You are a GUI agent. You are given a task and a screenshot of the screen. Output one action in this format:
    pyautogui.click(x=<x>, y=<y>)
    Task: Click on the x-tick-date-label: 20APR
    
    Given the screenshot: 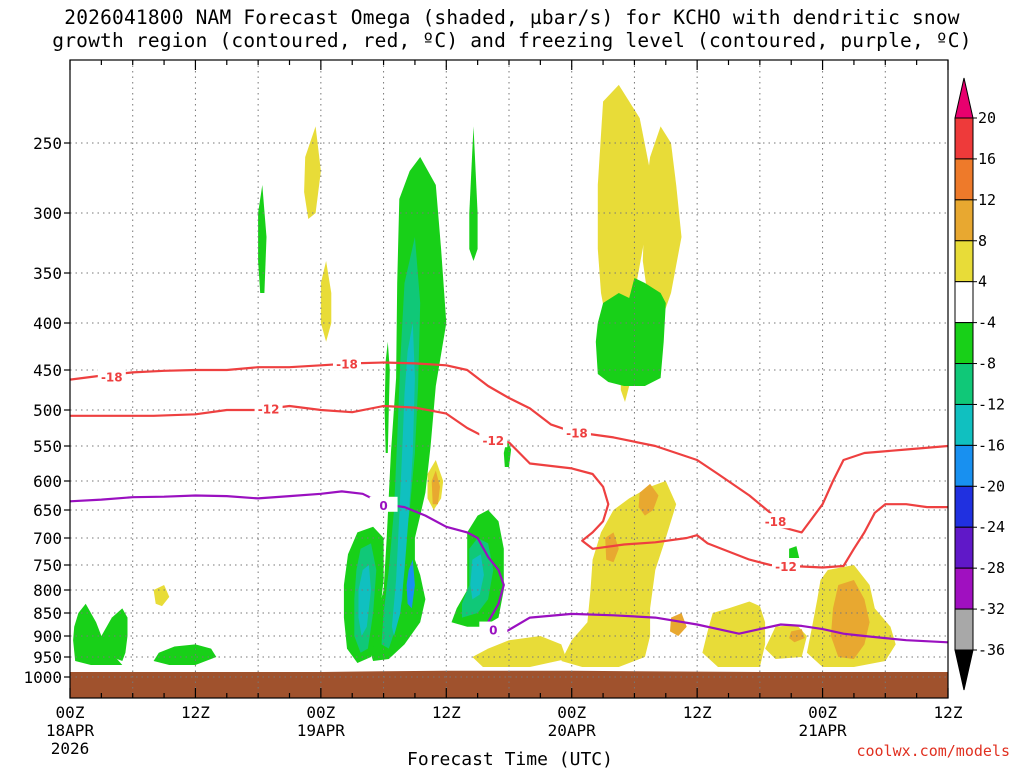 What is the action you would take?
    pyautogui.click(x=572, y=730)
    